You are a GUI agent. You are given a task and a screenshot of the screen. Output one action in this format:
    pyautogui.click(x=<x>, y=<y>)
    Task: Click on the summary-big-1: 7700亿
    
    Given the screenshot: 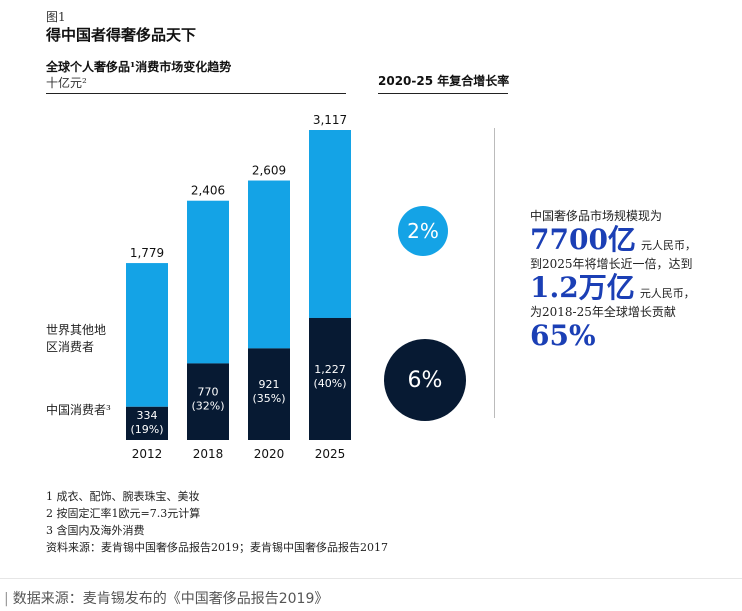 What is the action you would take?
    pyautogui.click(x=583, y=239)
    